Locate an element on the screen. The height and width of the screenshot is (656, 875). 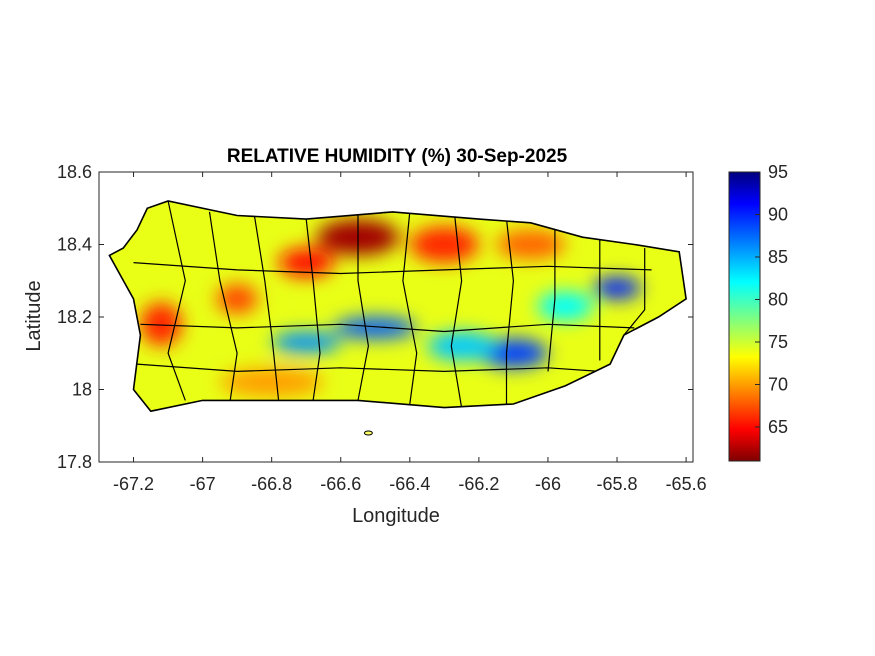
x-tick-label: -65.6 is located at coordinates (686, 484).